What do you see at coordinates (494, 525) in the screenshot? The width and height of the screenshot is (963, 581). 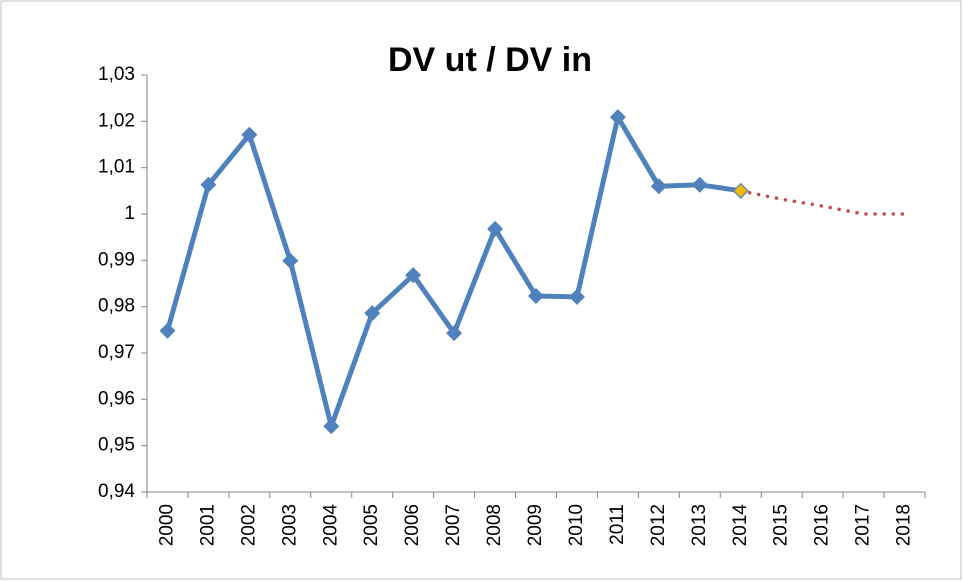 I see `x-tick-label: 2008` at bounding box center [494, 525].